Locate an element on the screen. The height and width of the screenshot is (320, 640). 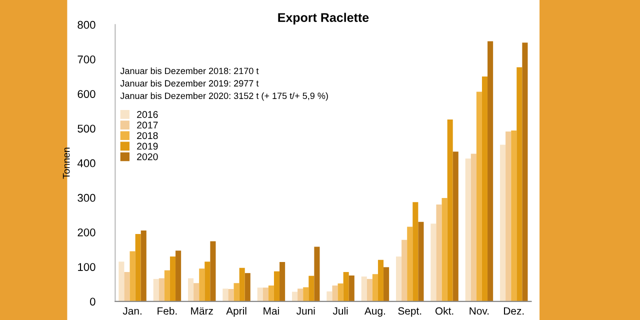
x-tick-label: April is located at coordinates (236, 311).